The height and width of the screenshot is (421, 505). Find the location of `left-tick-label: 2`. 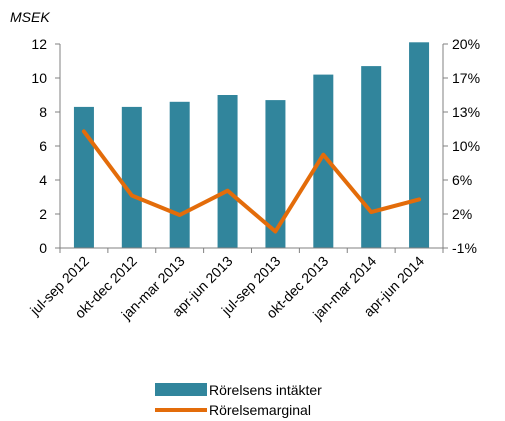

left-tick-label: 2 is located at coordinates (43, 214).